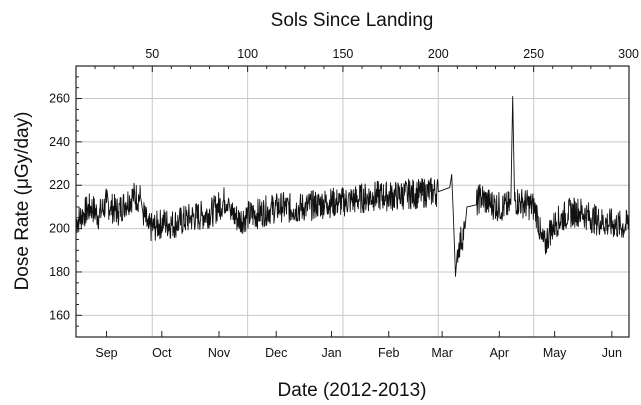  What do you see at coordinates (352, 390) in the screenshot?
I see `x-axis-title: Date (2012-2013)` at bounding box center [352, 390].